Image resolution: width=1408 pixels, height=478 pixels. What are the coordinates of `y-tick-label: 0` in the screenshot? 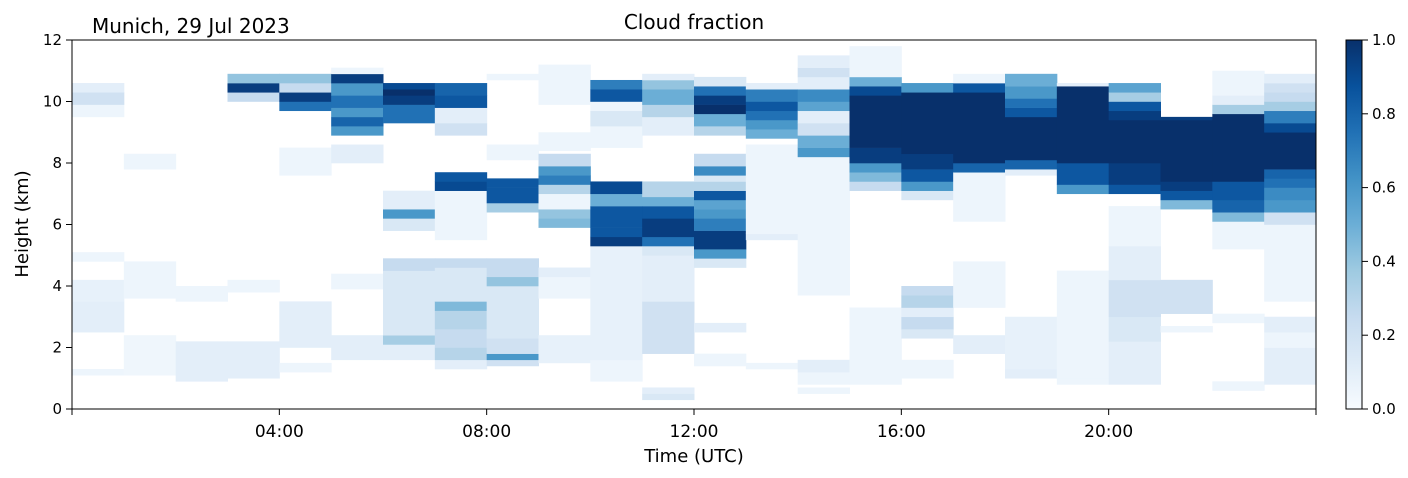 It's located at (57, 409).